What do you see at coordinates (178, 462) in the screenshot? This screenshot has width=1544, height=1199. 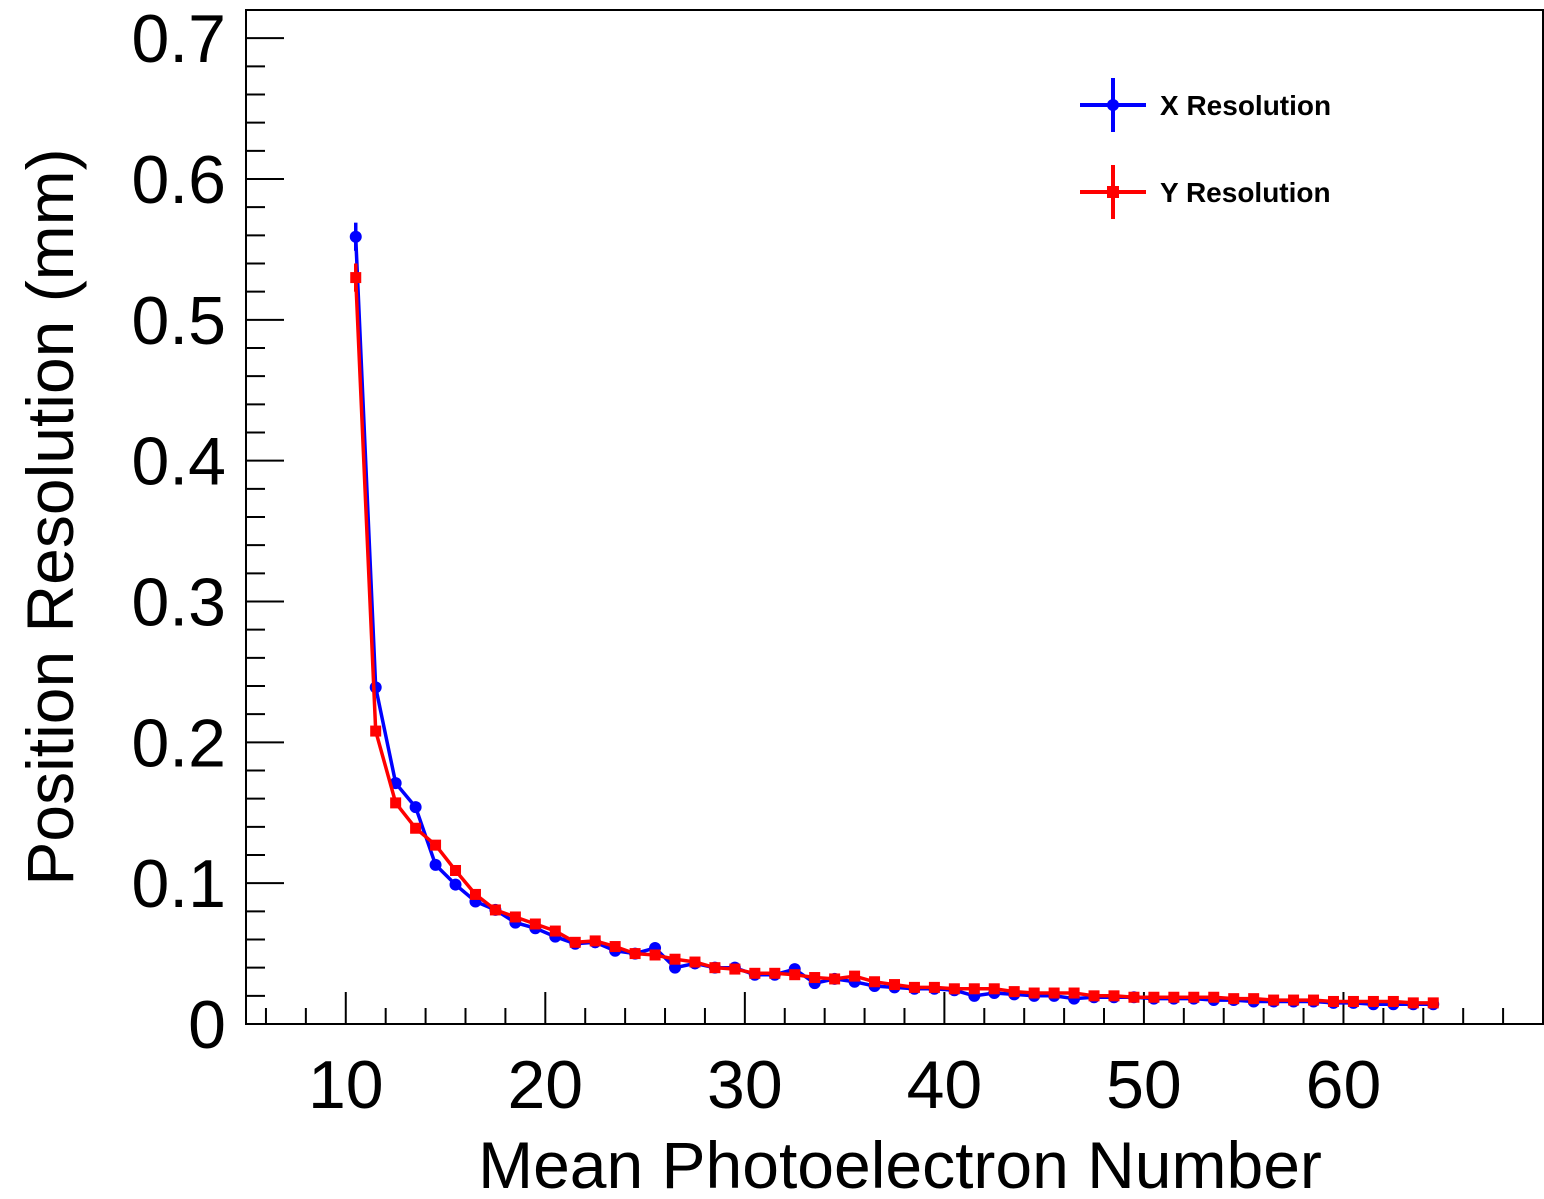 I see `y-tick-label: 0.4` at bounding box center [178, 462].